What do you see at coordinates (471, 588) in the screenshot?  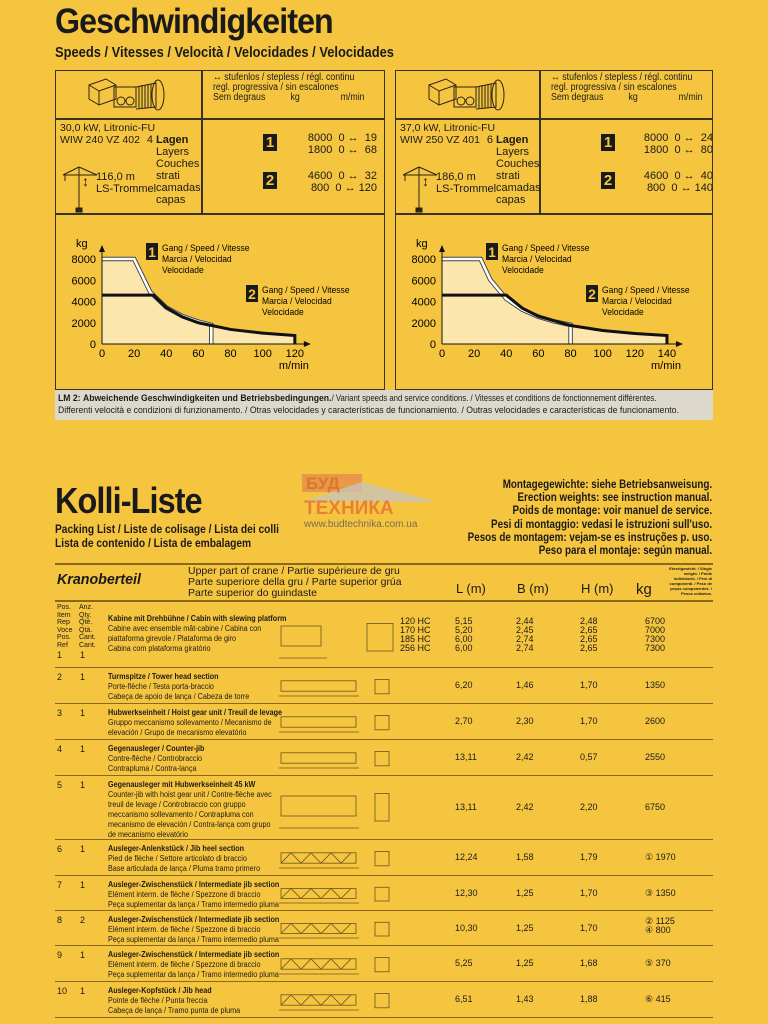 I see `col-header-L: L (m)` at bounding box center [471, 588].